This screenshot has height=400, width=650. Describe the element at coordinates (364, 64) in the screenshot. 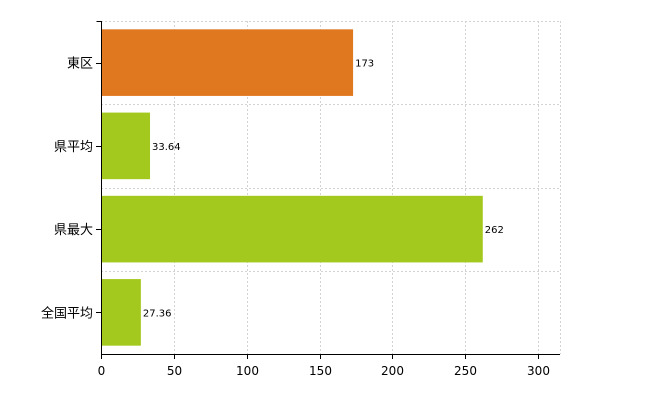

I see `data-label: 173` at that location.